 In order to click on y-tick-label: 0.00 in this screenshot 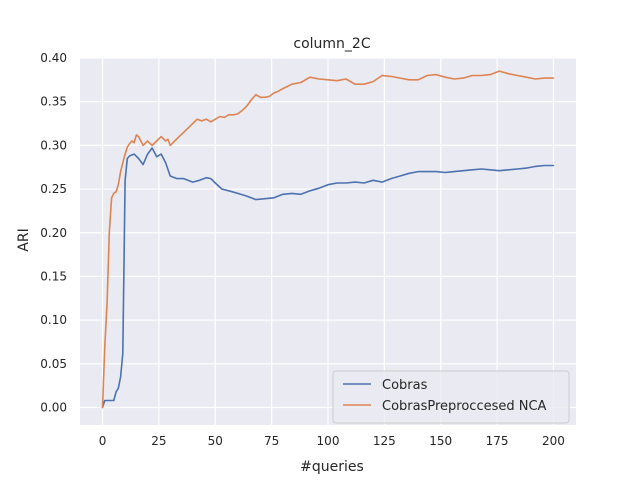, I will do `click(53, 408)`.